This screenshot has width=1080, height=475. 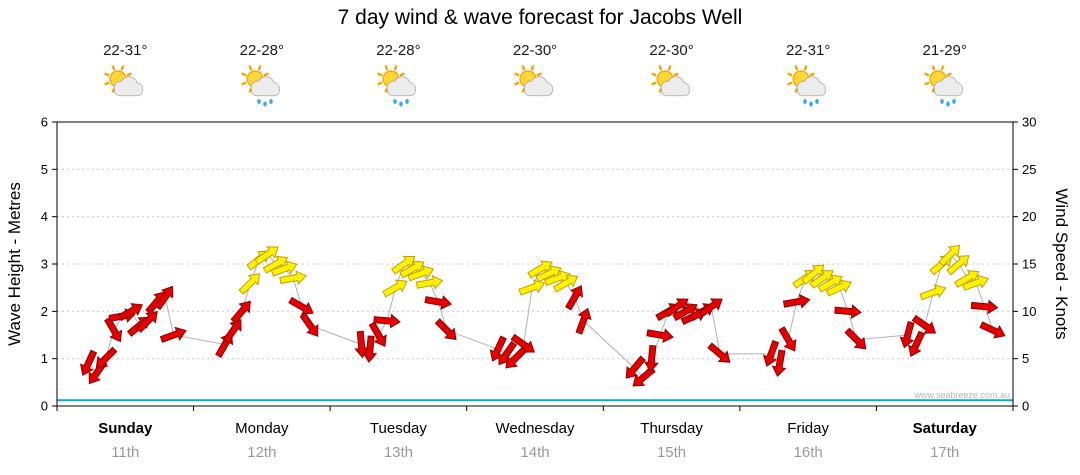 What do you see at coordinates (671, 452) in the screenshot?
I see `day-date-label: 15th` at bounding box center [671, 452].